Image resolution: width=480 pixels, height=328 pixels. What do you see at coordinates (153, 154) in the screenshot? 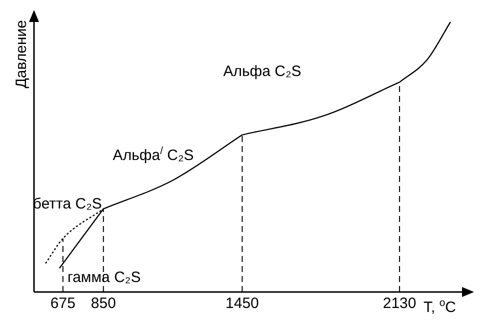
I see `series-label: Альфа/ C₂S` at bounding box center [153, 154].